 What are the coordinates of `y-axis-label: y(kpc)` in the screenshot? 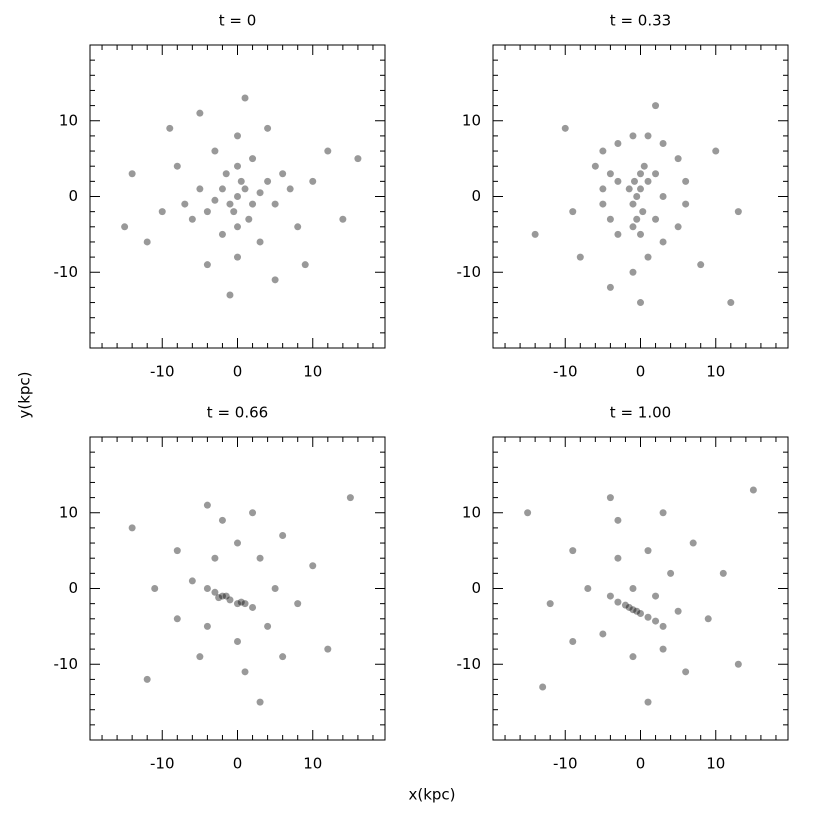 It's located at (25, 394).